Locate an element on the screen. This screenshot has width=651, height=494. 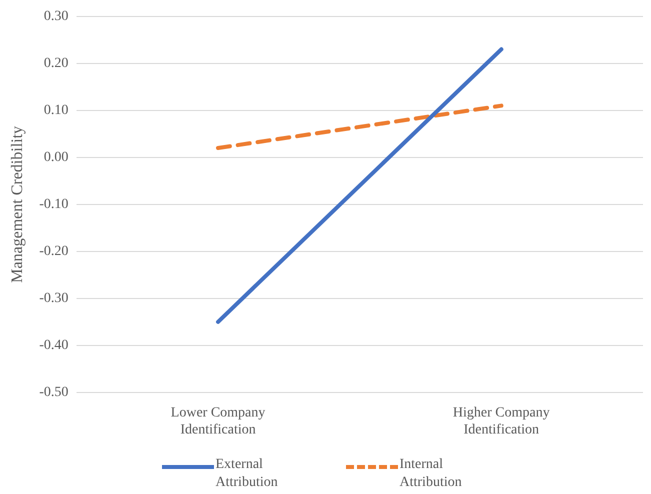
y-tick-label: -0.50 is located at coordinates (53, 392).